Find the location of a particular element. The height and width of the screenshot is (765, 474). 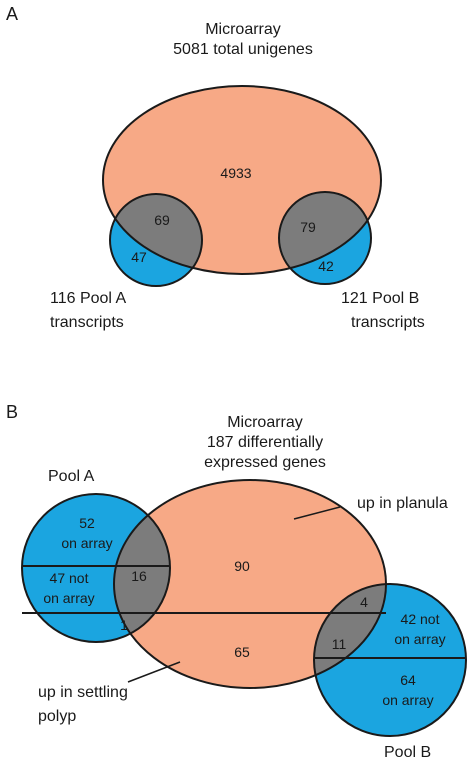

pool-b-not-on-array-line2: on array is located at coordinates (419, 639).